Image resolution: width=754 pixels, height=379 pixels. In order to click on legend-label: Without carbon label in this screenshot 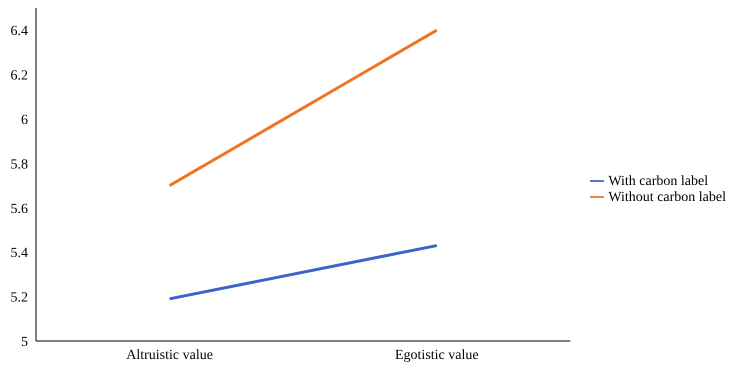, I will do `click(667, 197)`.